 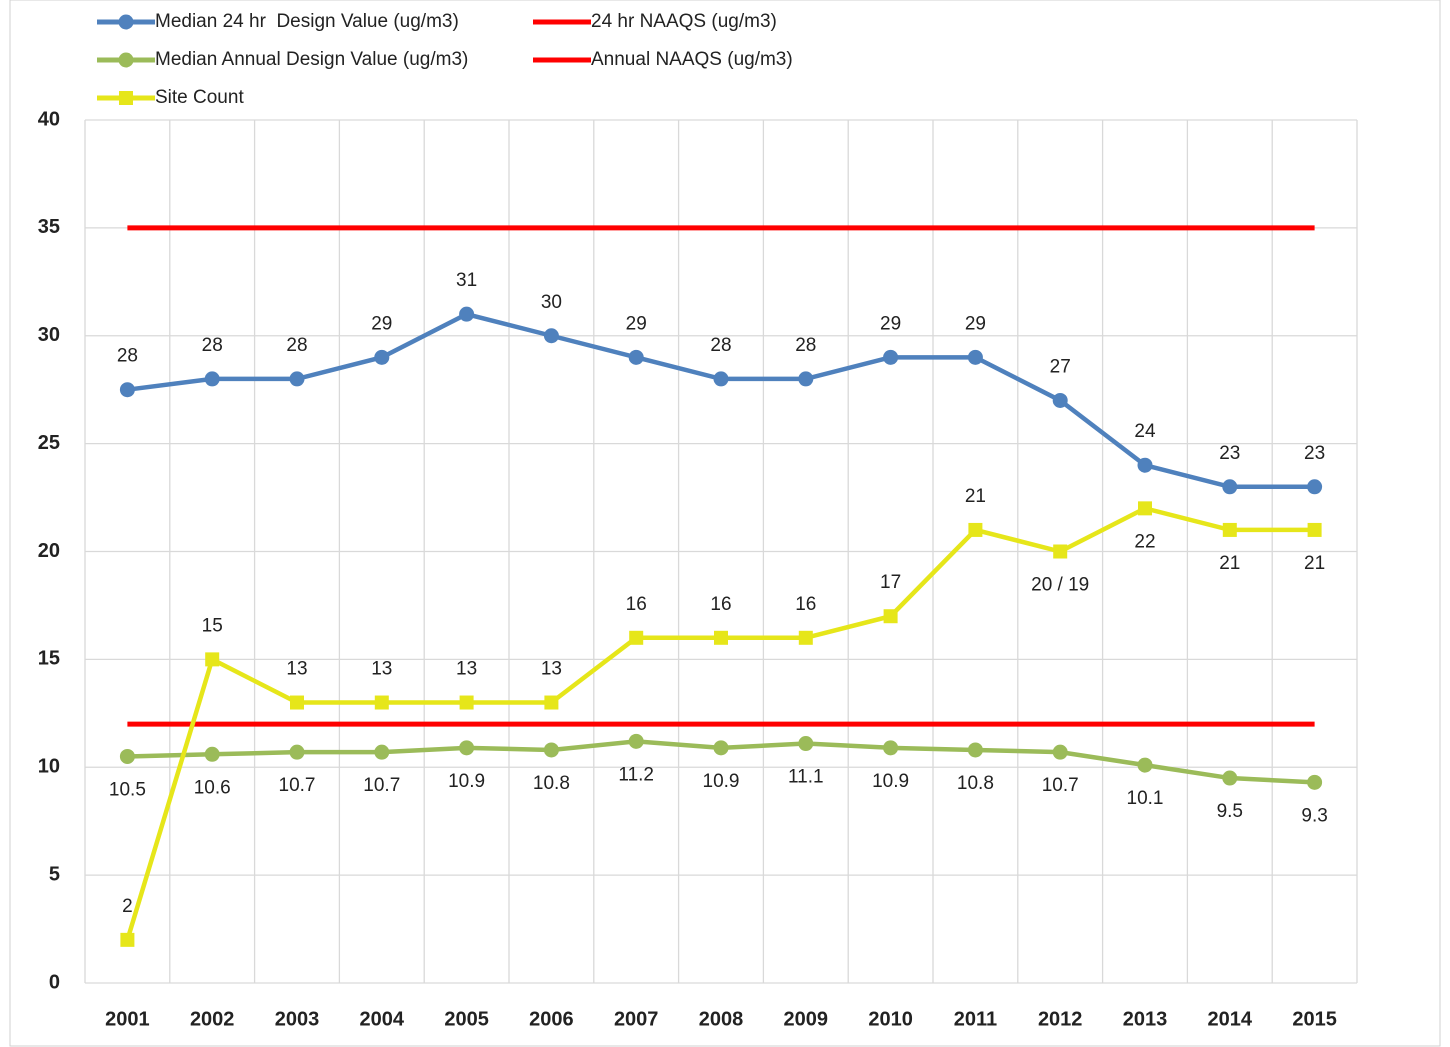 I want to click on x-tick-label: 2008, so click(x=721, y=1019).